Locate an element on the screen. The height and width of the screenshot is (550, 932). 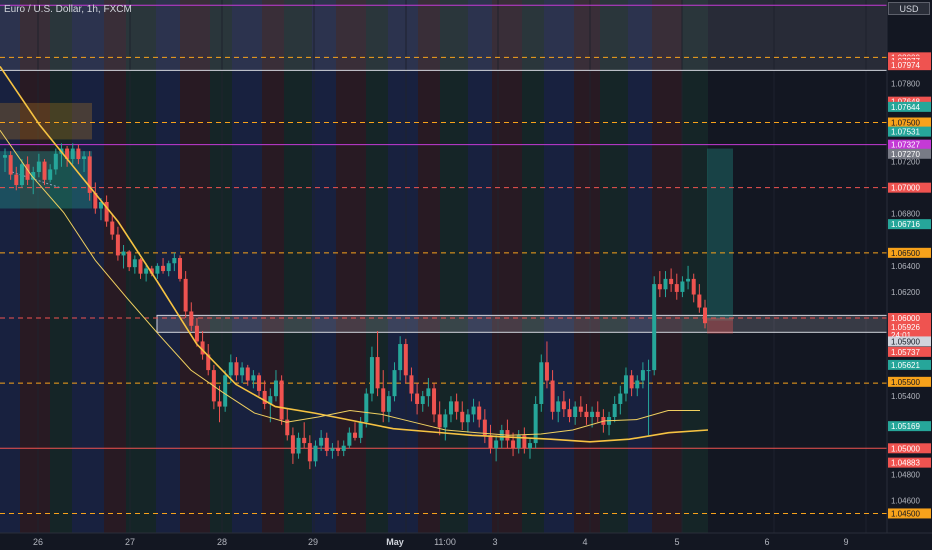
x-tick-label: 3 is located at coordinates (494, 542).